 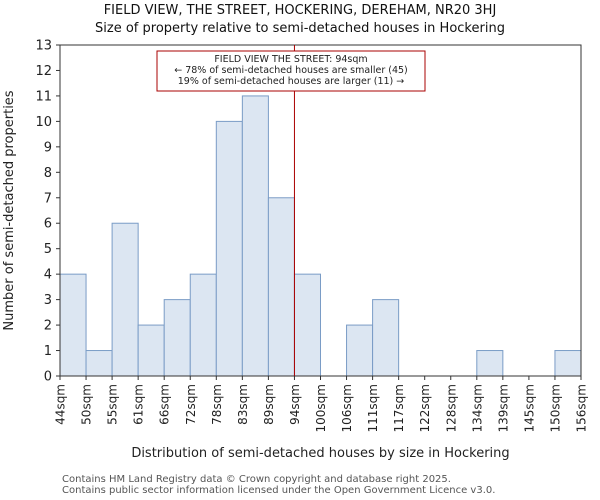 I want to click on annotation-line-1: FIELD VIEW THE STREET: 94sqm, so click(x=290, y=59).